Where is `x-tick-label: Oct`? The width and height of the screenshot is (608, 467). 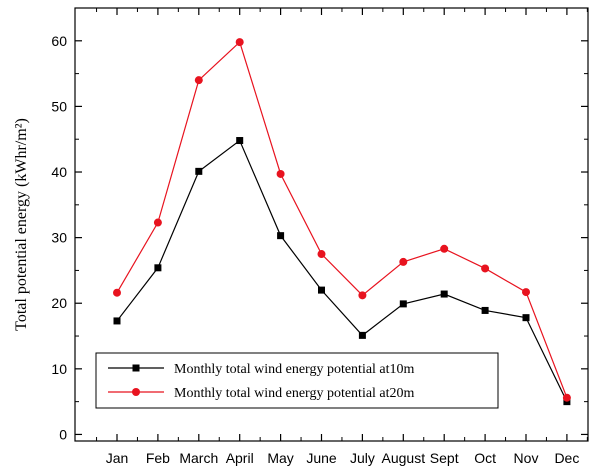 x-tick-label: Oct is located at coordinates (485, 458).